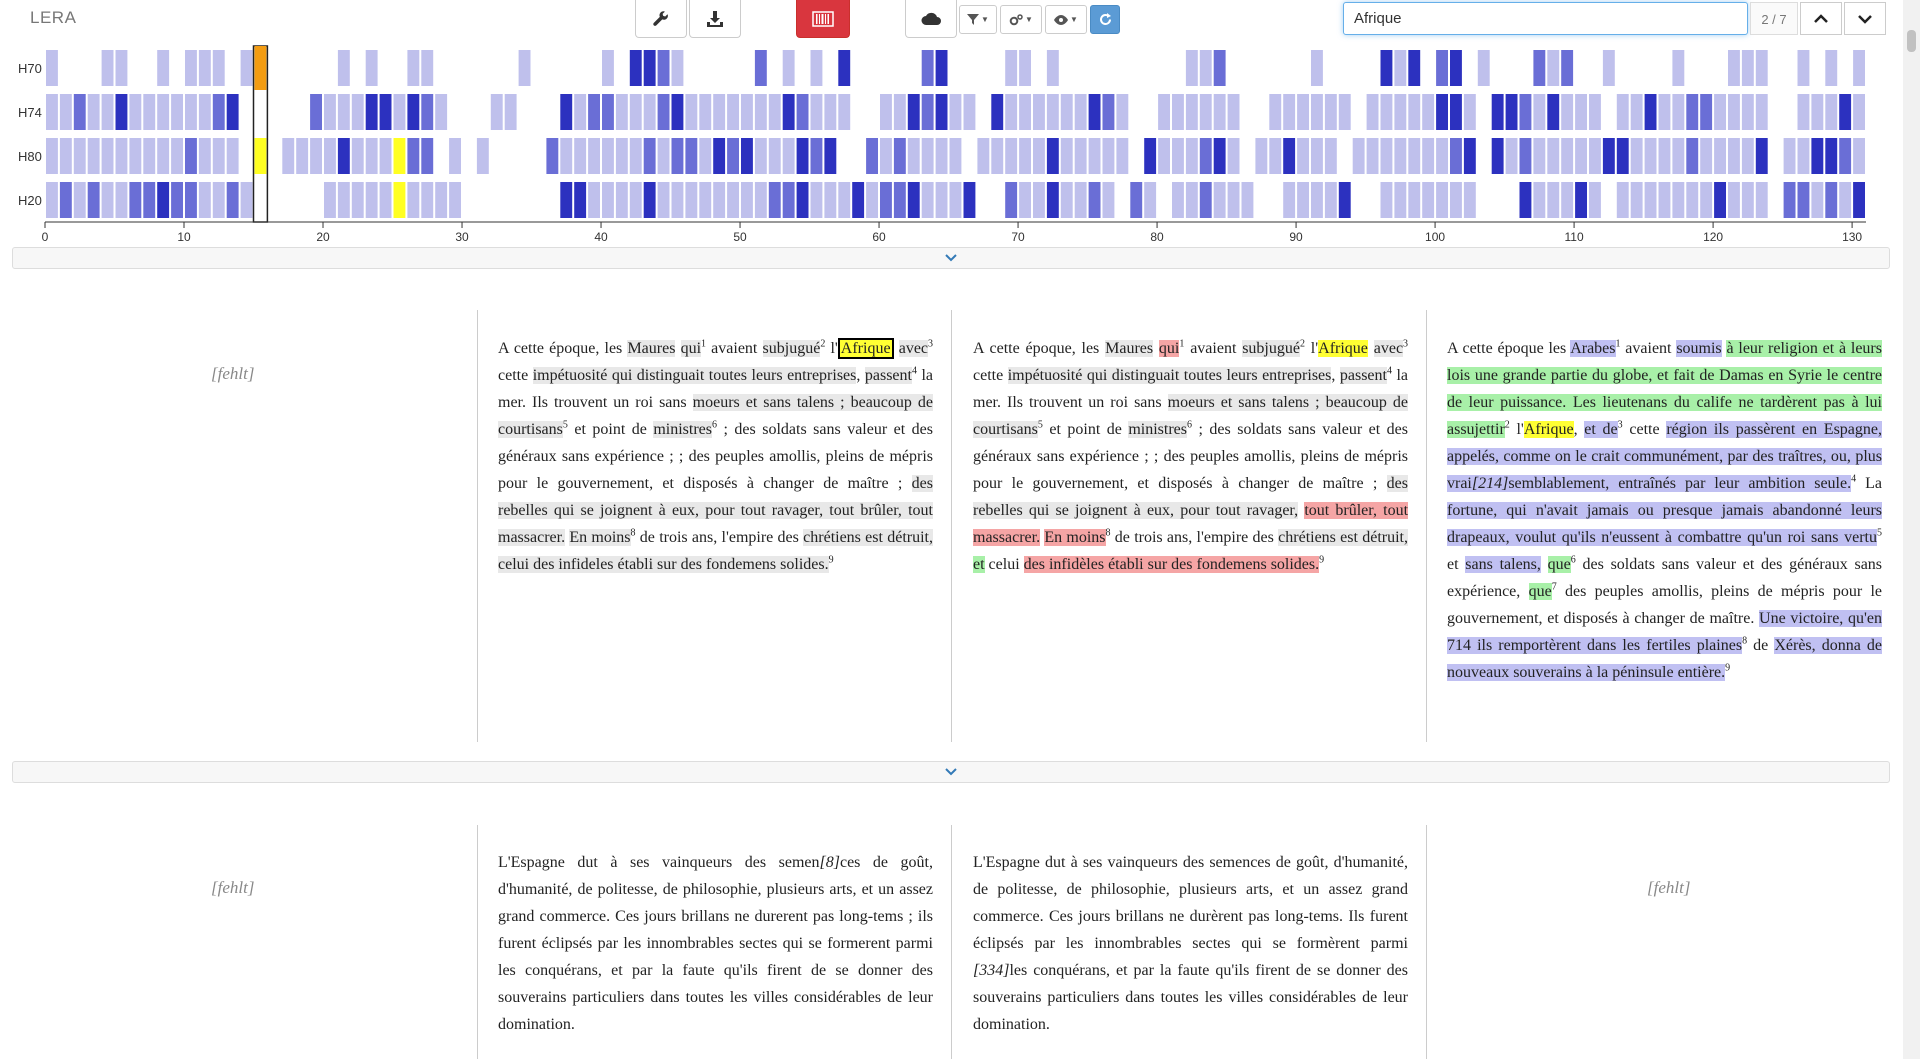  Describe the element at coordinates (1865, 18) in the screenshot. I see `next-match-button` at that location.